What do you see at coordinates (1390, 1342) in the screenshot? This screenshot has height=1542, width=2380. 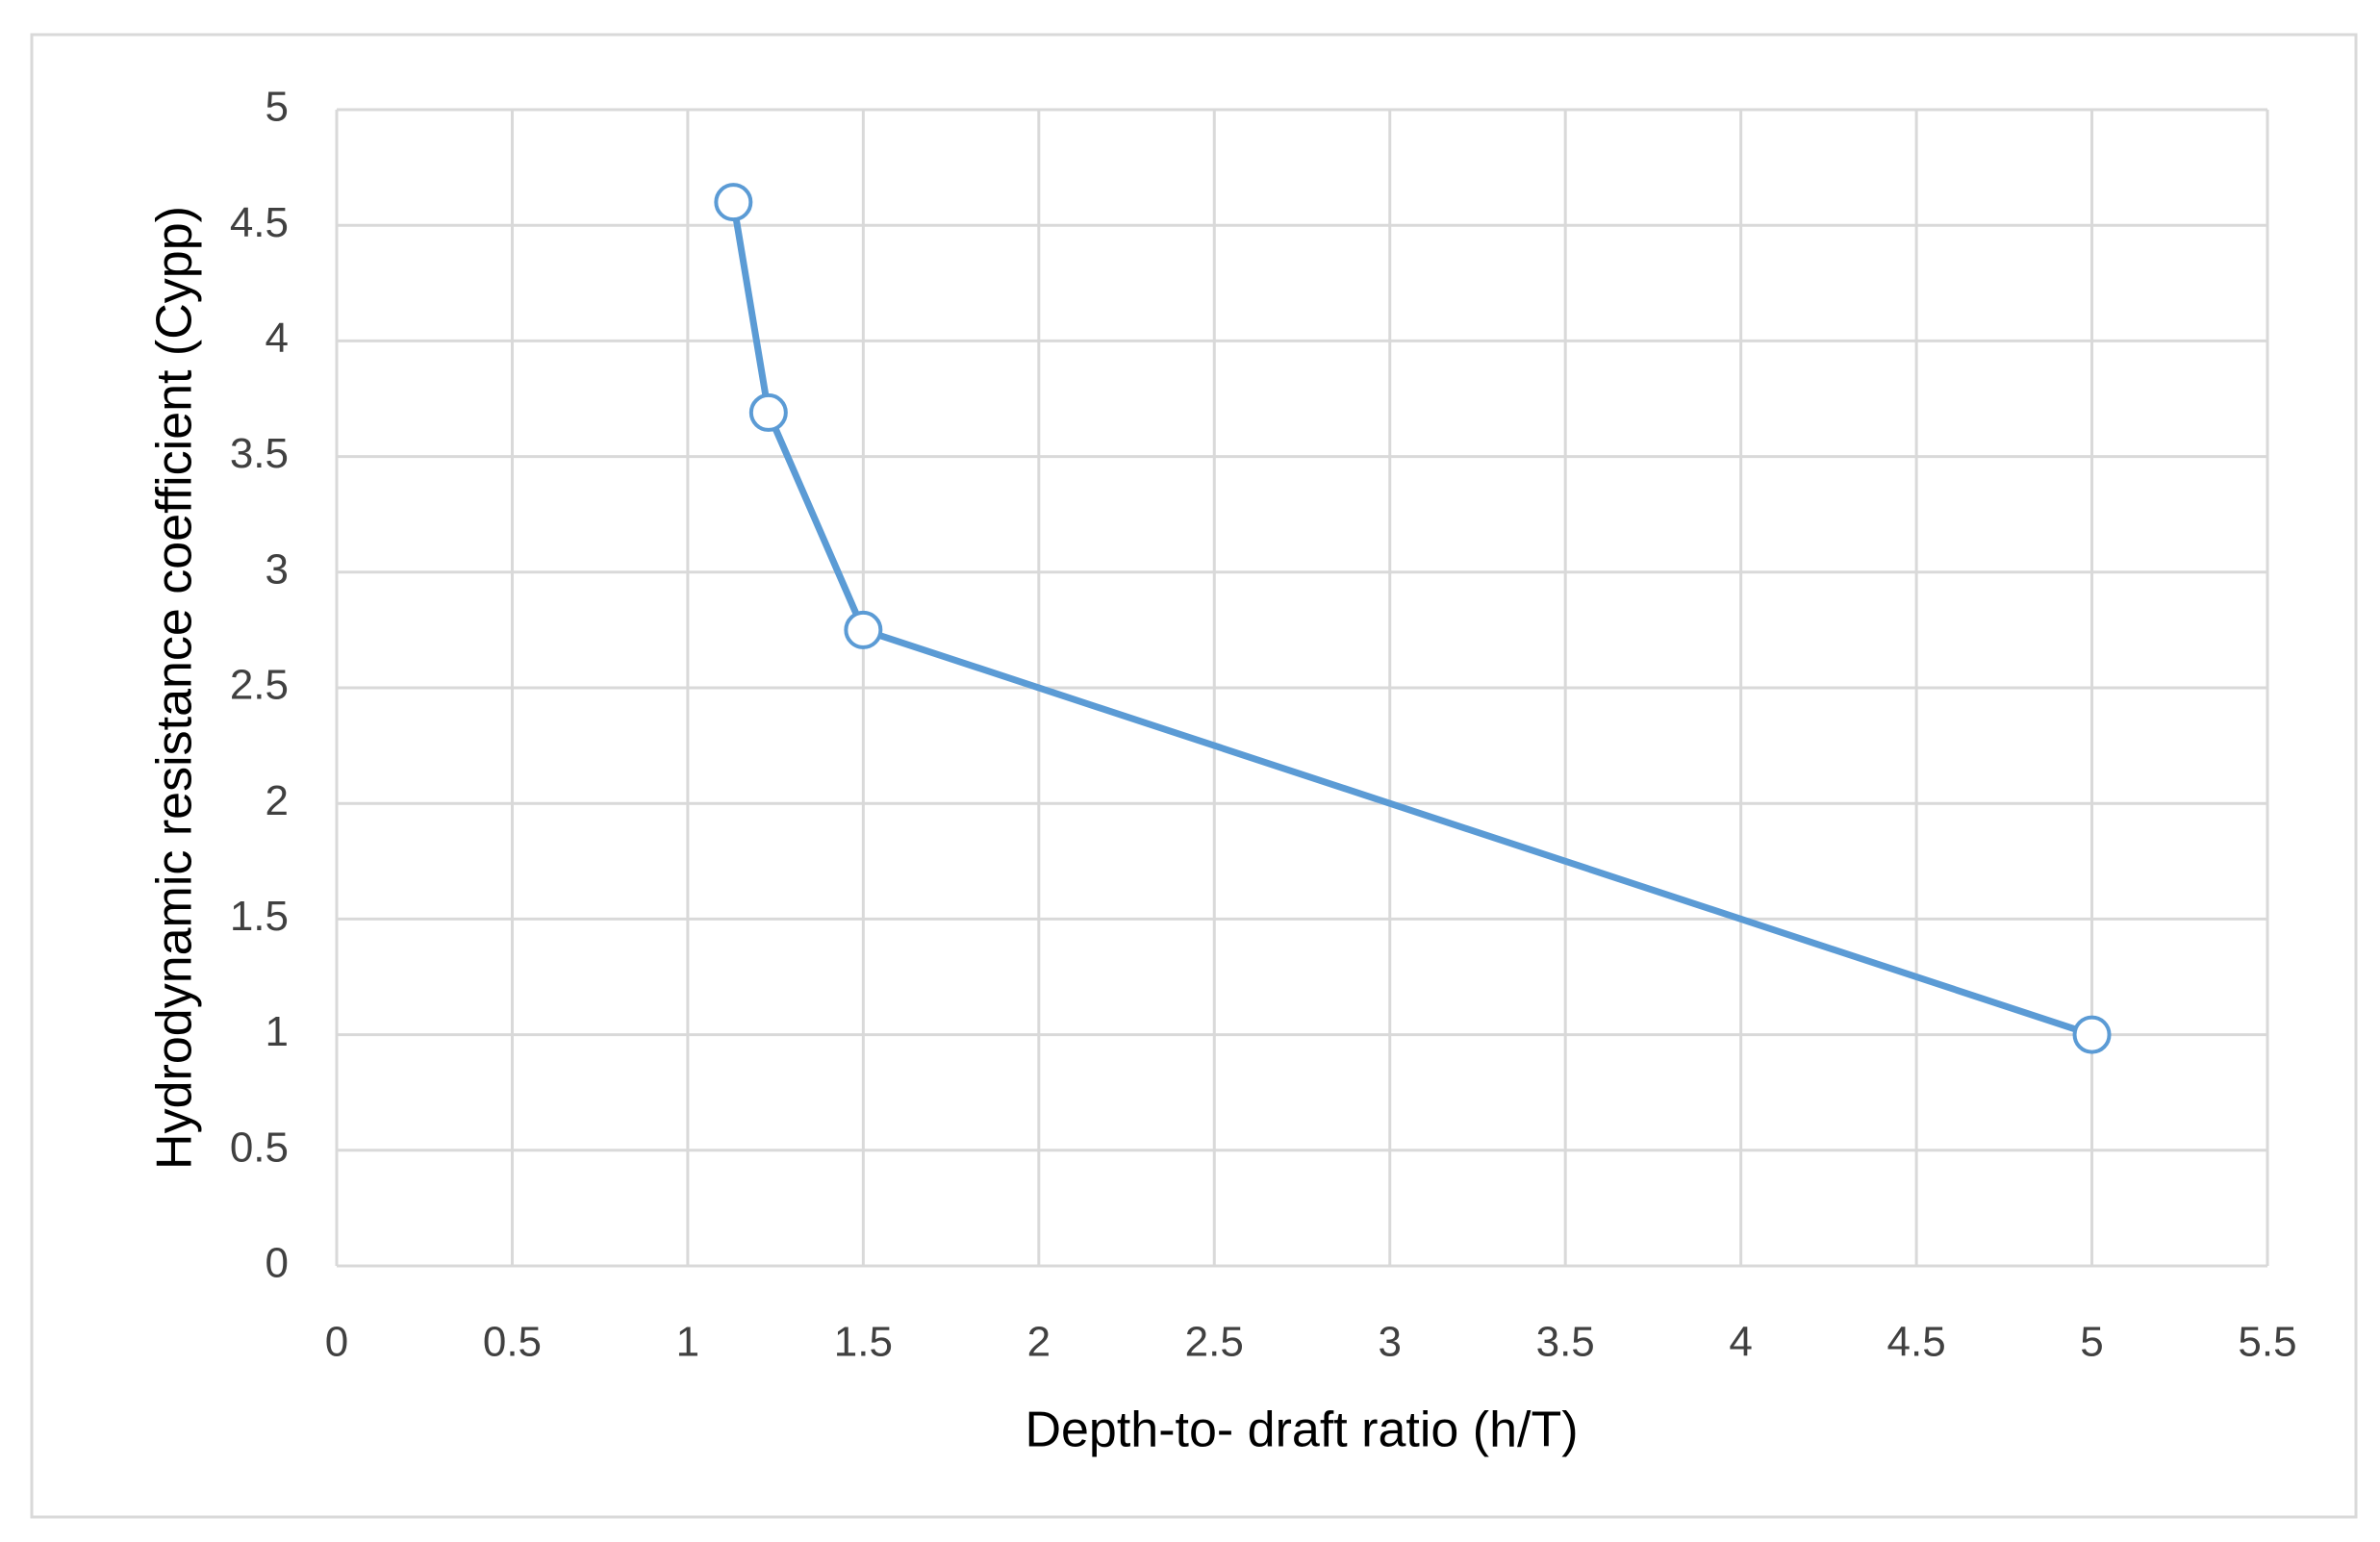 I see `x-tick-label: 3` at bounding box center [1390, 1342].